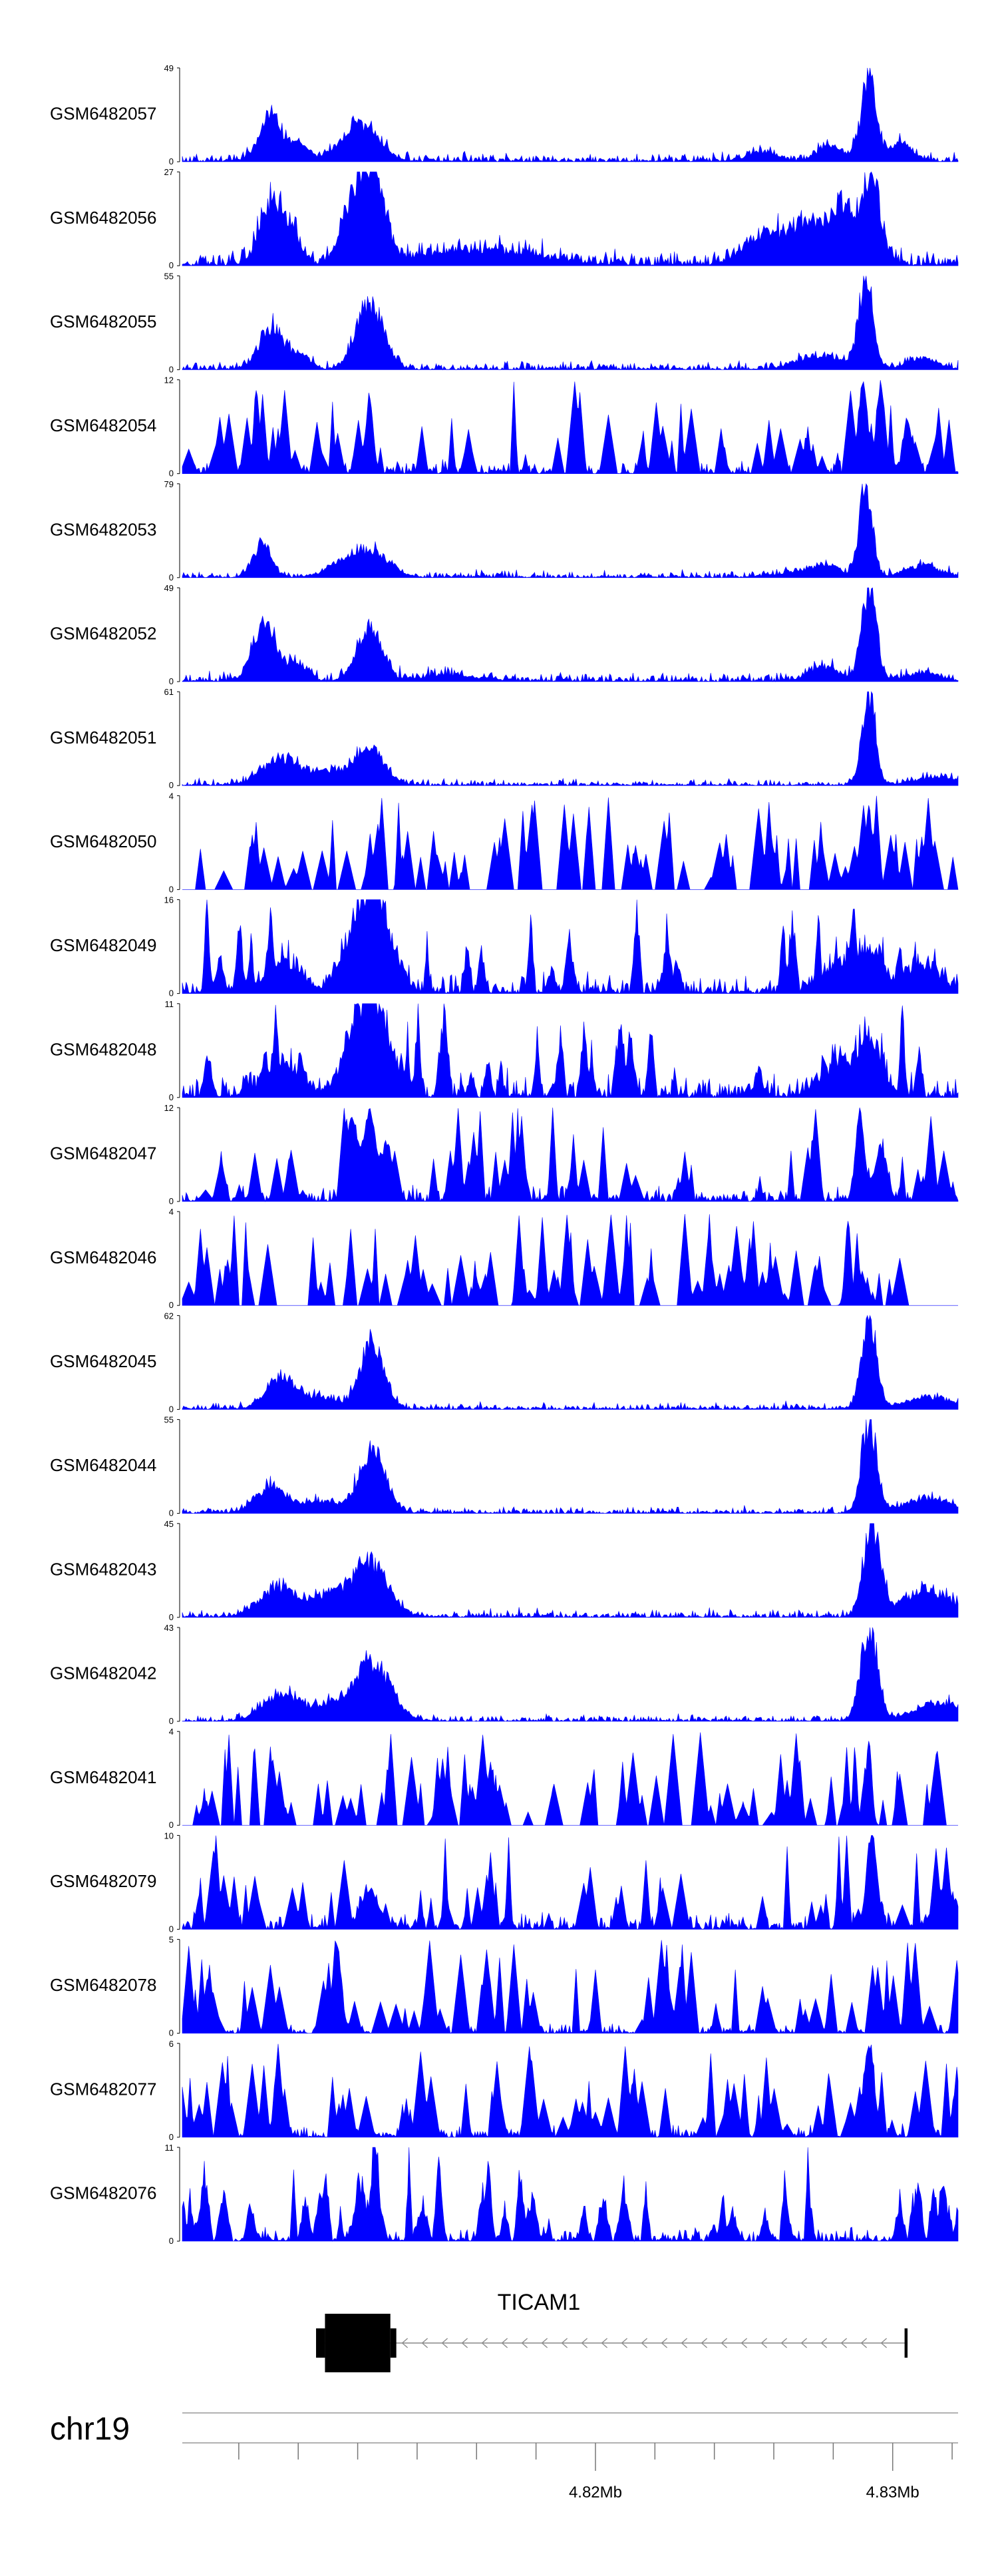  What do you see at coordinates (103, 321) in the screenshot?
I see `track-label: GSM6482055` at bounding box center [103, 321].